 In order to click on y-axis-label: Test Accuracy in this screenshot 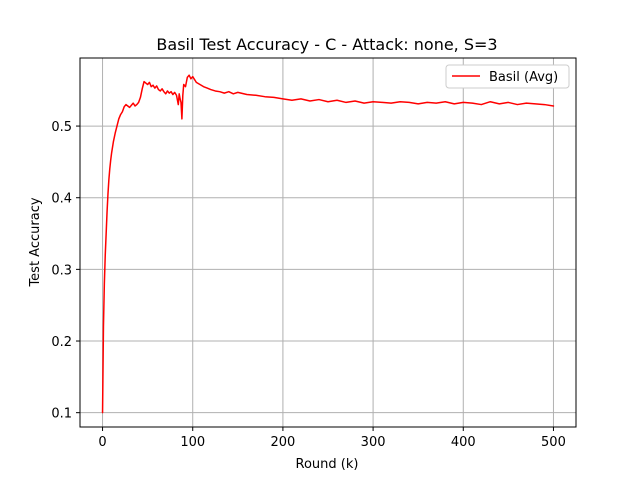, I will do `click(35, 242)`.